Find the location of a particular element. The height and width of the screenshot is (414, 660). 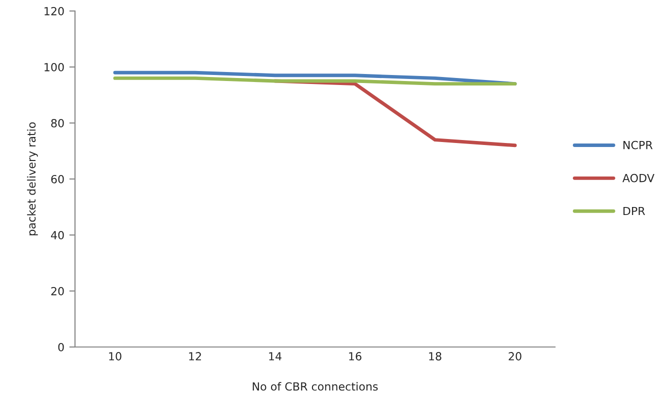

x-axis-title: No of CBR connections is located at coordinates (315, 386).